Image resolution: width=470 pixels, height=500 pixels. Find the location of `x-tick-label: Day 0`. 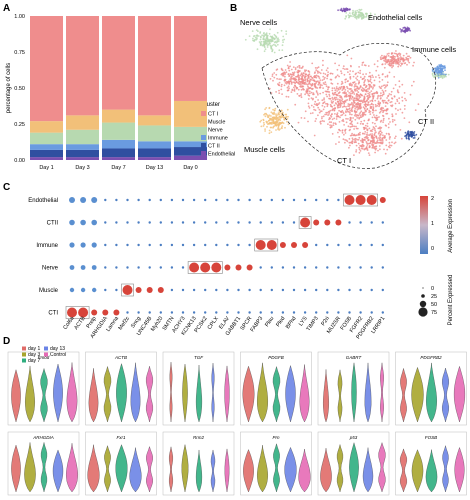

x-tick-label: Day 0 is located at coordinates (190, 168).